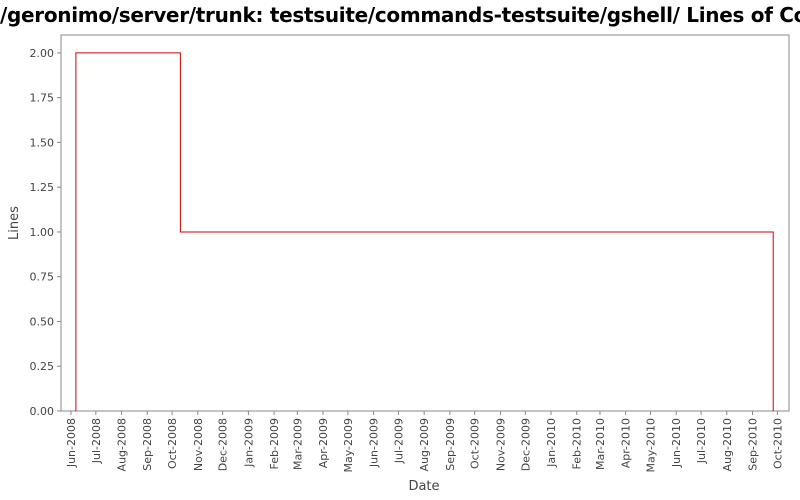 The width and height of the screenshot is (800, 500). What do you see at coordinates (676, 443) in the screenshot?
I see `x-tick-label: Jun-2010` at bounding box center [676, 443].